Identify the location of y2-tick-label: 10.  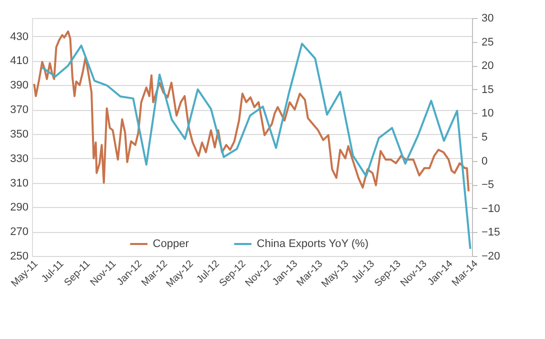
(488, 114).